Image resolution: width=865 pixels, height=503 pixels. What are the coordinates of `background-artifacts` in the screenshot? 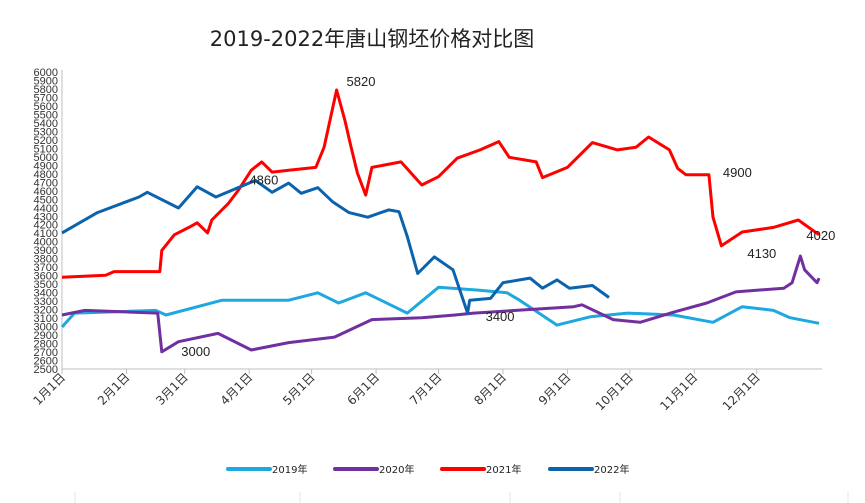 It's located at (461, 497).